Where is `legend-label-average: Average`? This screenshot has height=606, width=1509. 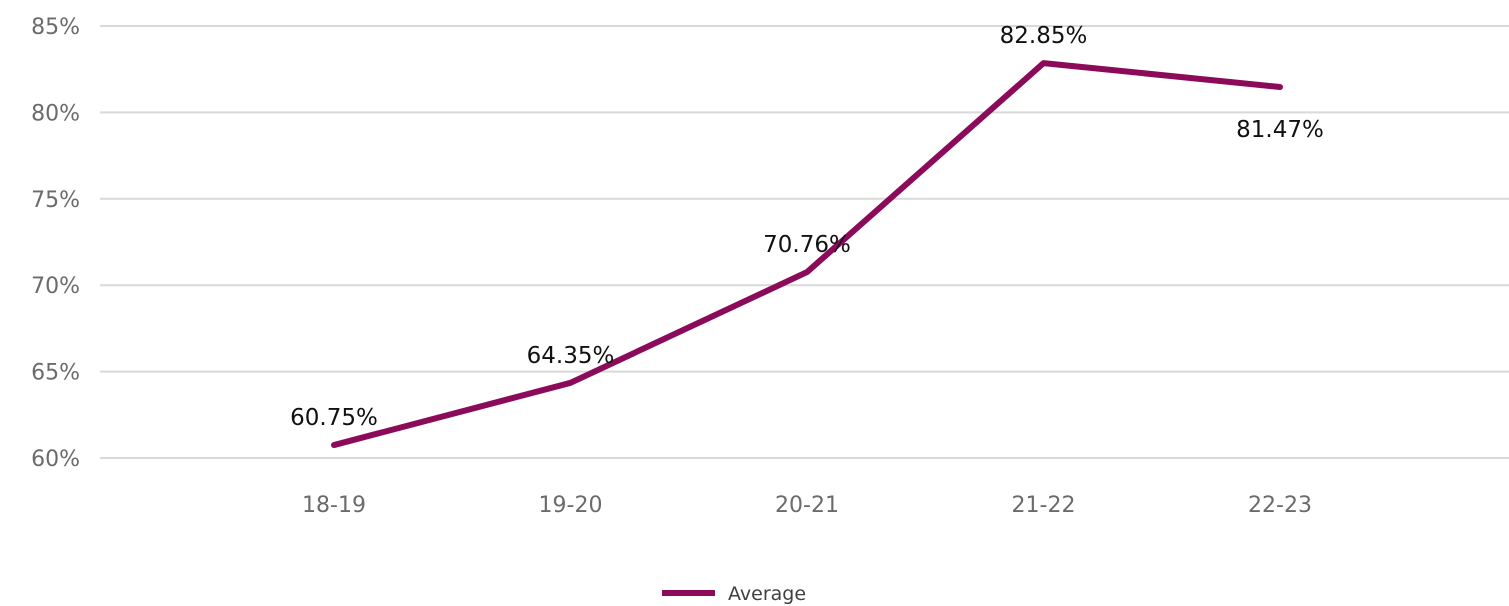 legend-label-average: Average is located at coordinates (767, 594).